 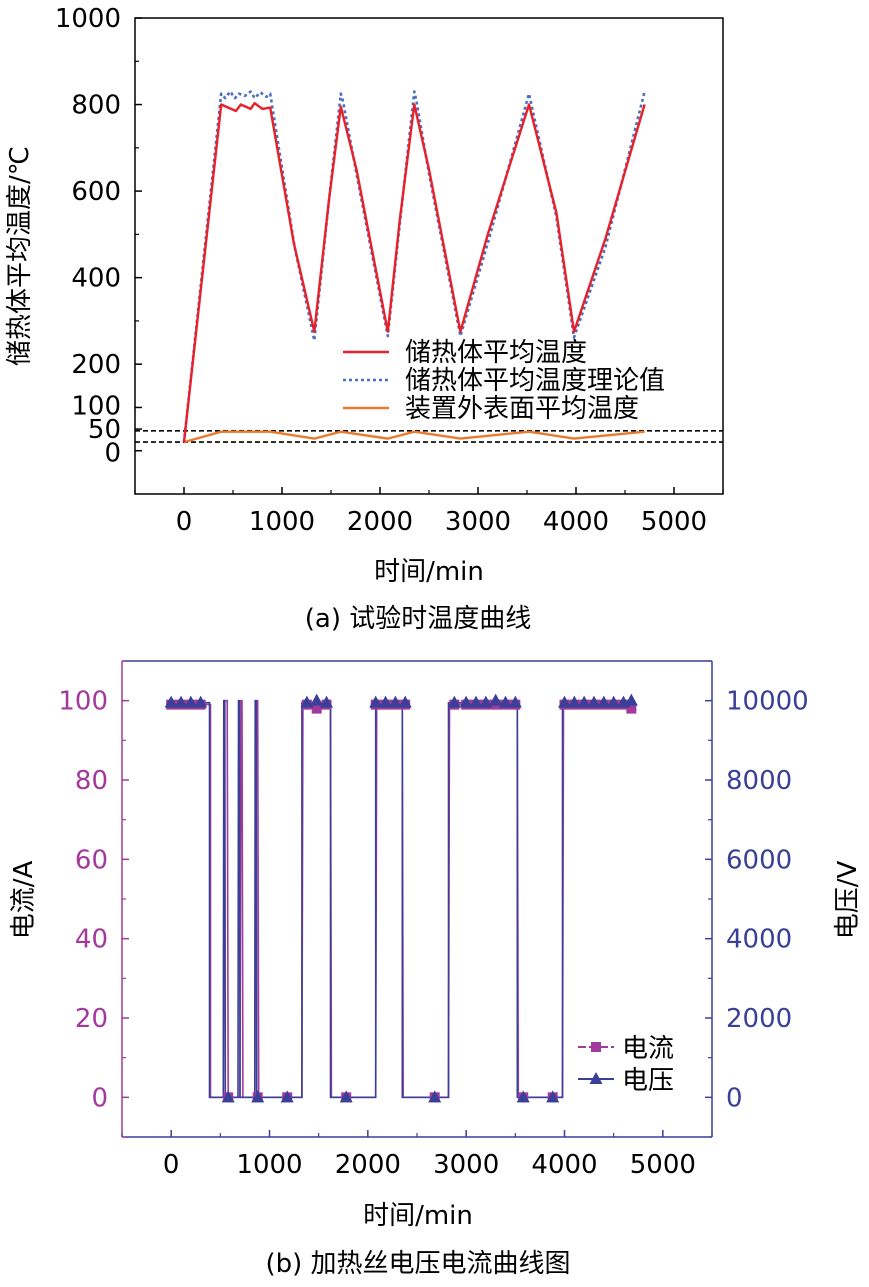 What do you see at coordinates (767, 702) in the screenshot?
I see `right-y-tick-label: 10000` at bounding box center [767, 702].